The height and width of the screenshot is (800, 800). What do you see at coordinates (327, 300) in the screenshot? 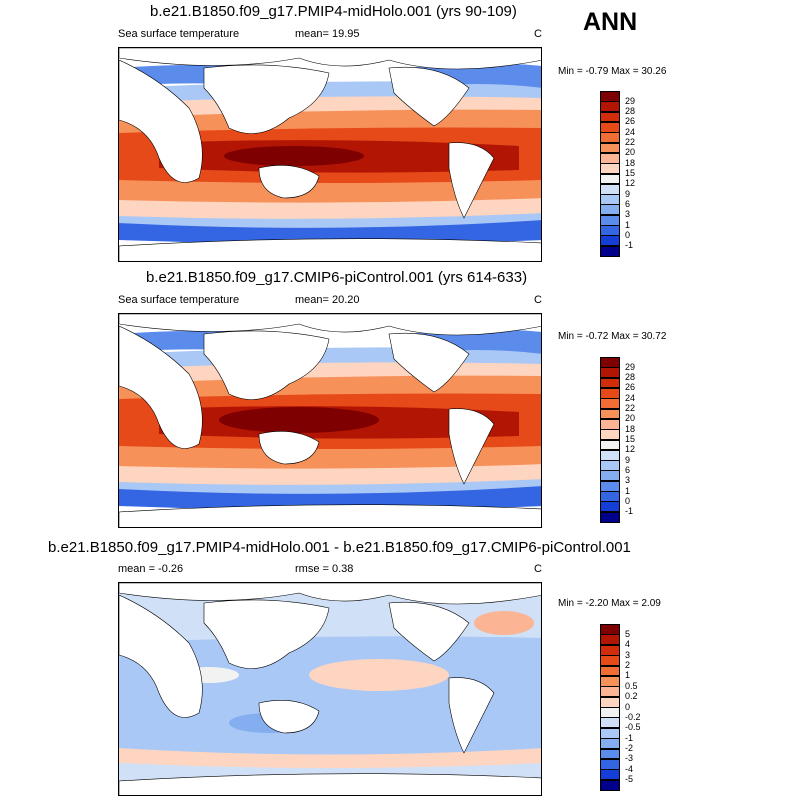
I see `panel2-mean: mean= 20.20` at bounding box center [327, 300].